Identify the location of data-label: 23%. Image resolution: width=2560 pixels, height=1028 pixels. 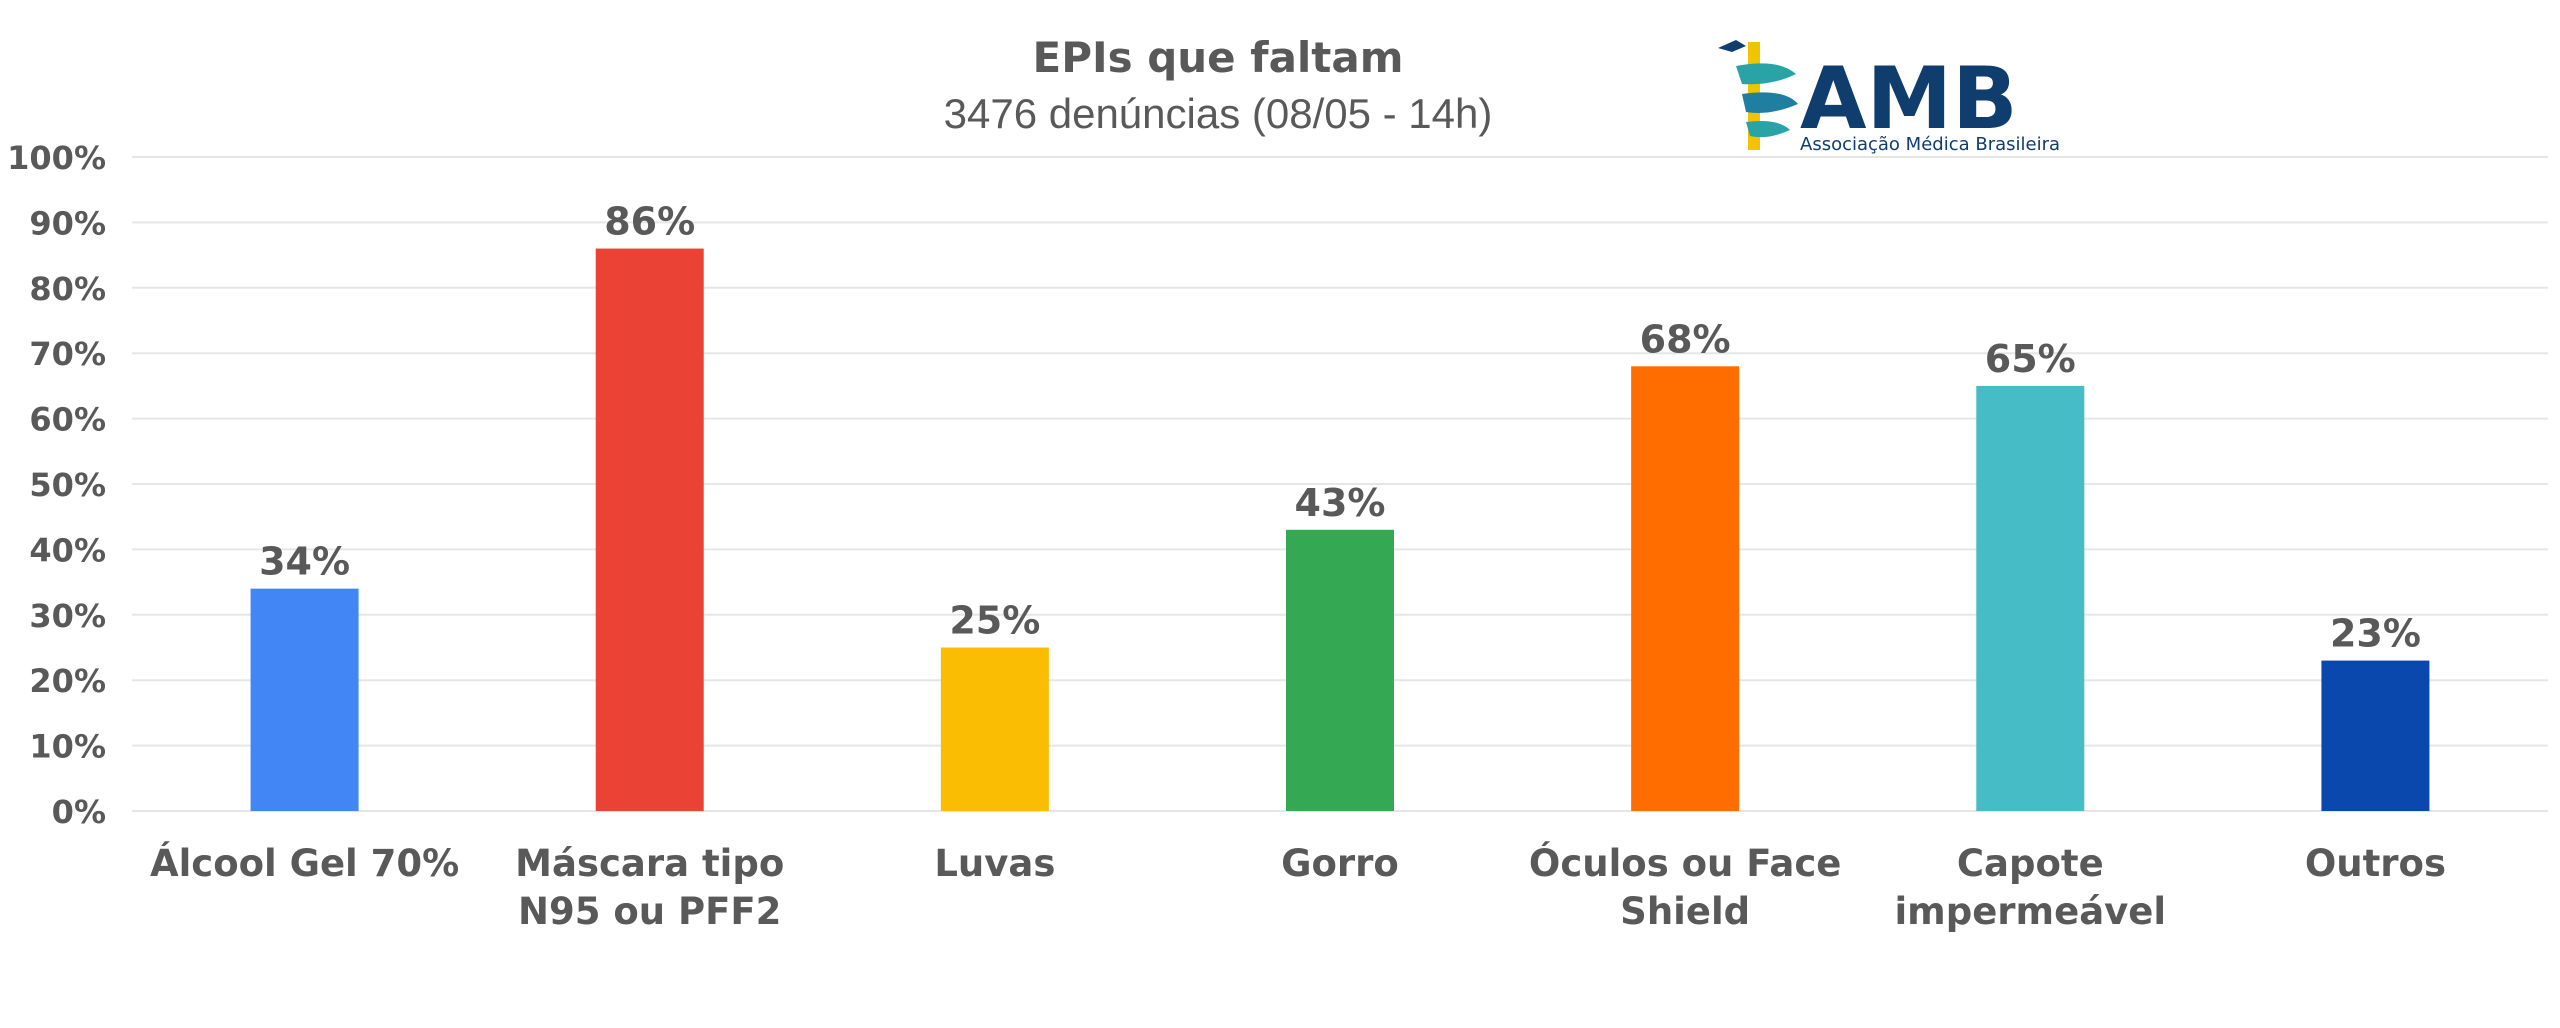
(2375, 634).